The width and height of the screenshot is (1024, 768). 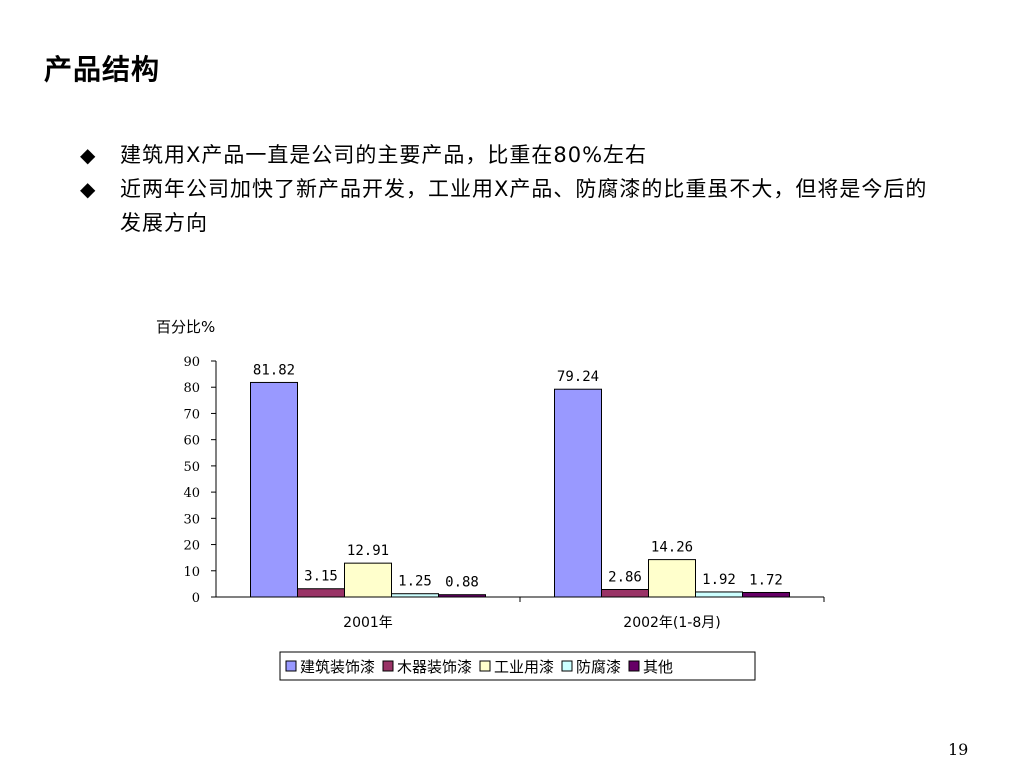 What do you see at coordinates (196, 598) in the screenshot?
I see `y-tick-label: 0` at bounding box center [196, 598].